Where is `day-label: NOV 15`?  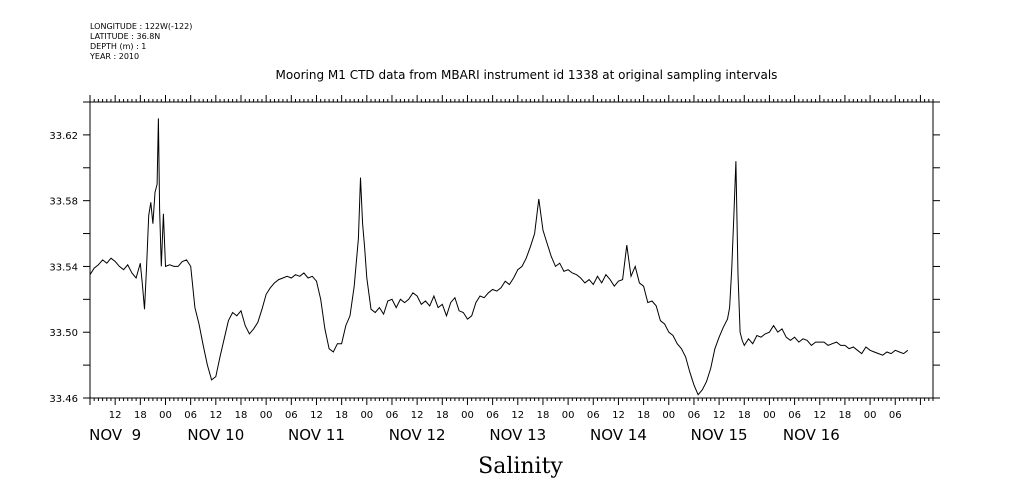 day-label: NOV 15 is located at coordinates (719, 435).